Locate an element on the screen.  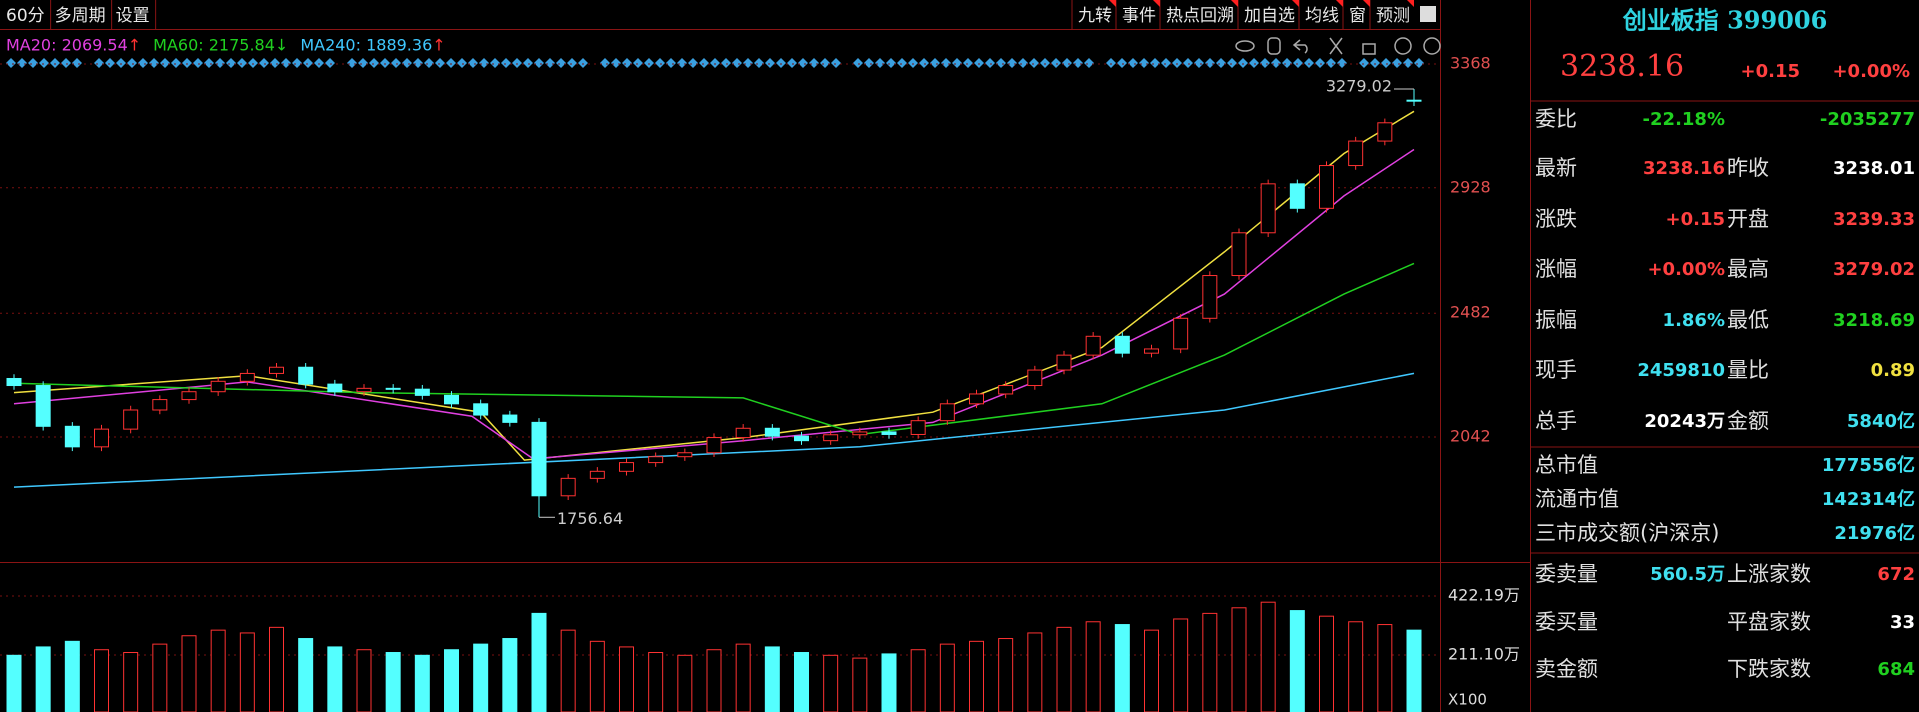
tool-undo is located at coordinates (1300, 46).